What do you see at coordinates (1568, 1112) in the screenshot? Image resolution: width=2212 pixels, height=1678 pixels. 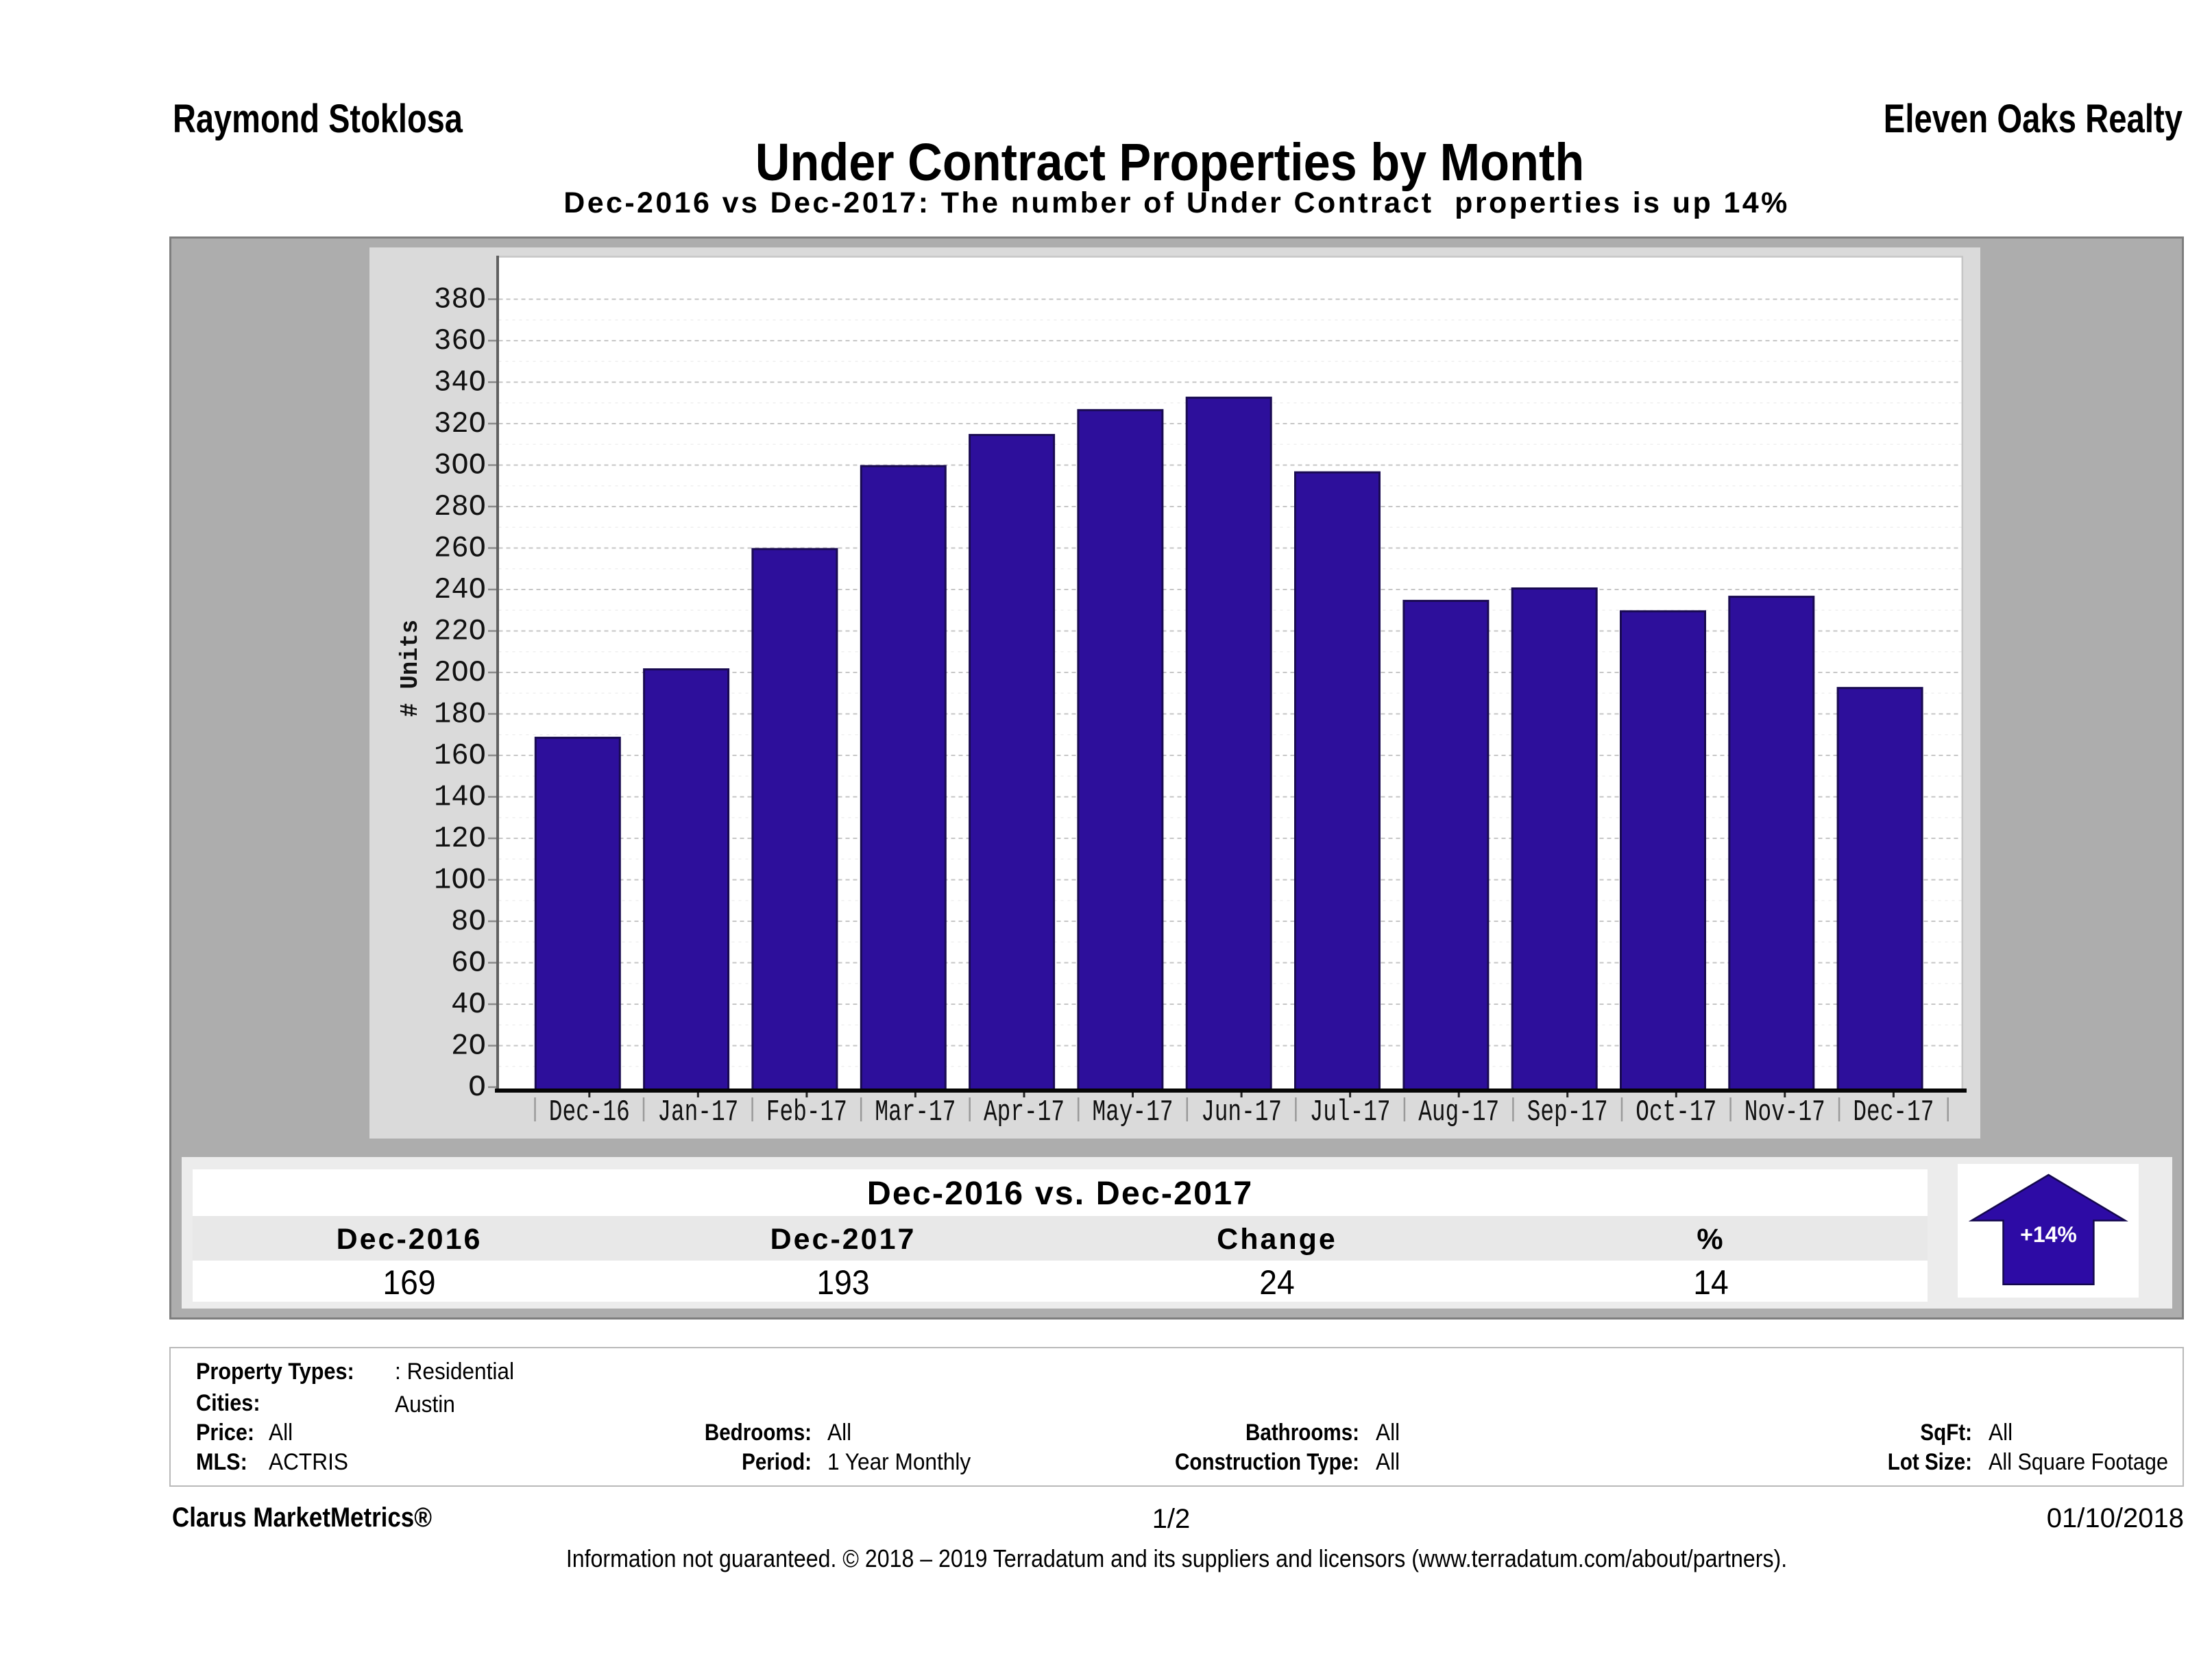 I see `svg-text: Sep-17` at bounding box center [1568, 1112].